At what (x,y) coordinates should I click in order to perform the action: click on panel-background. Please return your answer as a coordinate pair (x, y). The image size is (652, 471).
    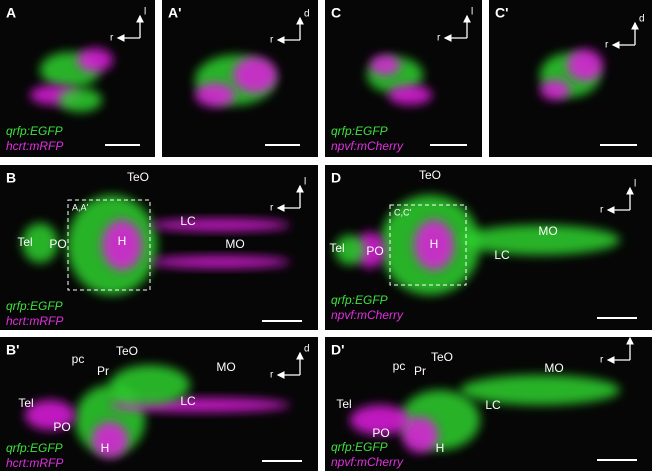
    Looking at the image, I should click on (488, 404).